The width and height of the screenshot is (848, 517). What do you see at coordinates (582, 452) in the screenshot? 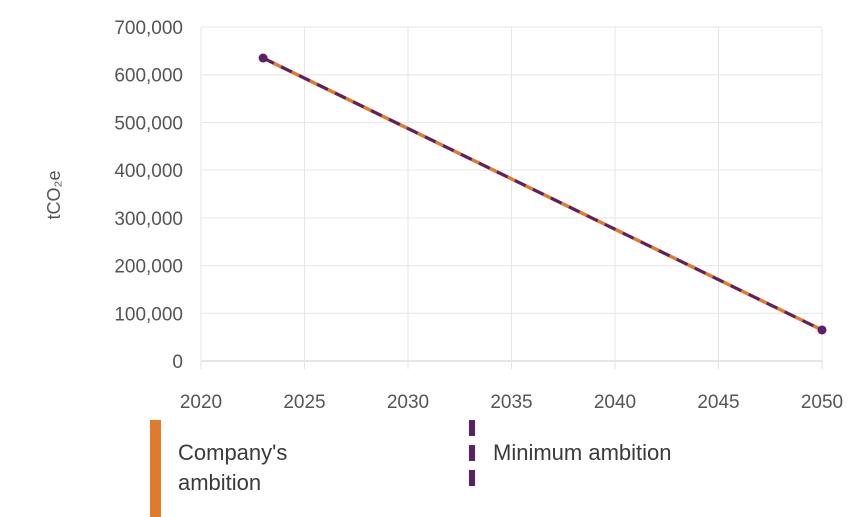
I see `legend-label: Minimum ambition` at bounding box center [582, 452].